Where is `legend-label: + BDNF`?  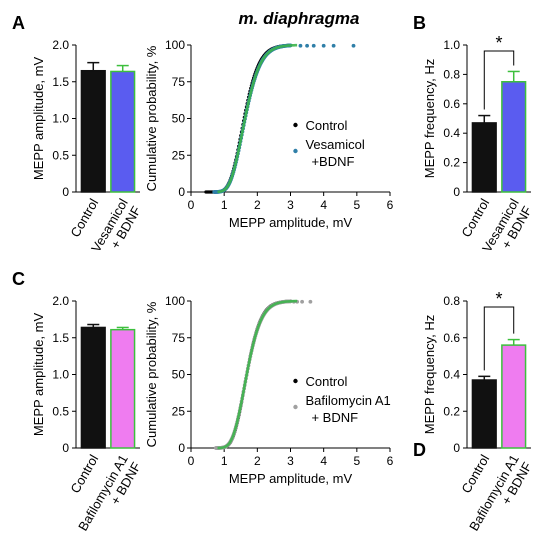
legend-label: + BDNF is located at coordinates (334, 417).